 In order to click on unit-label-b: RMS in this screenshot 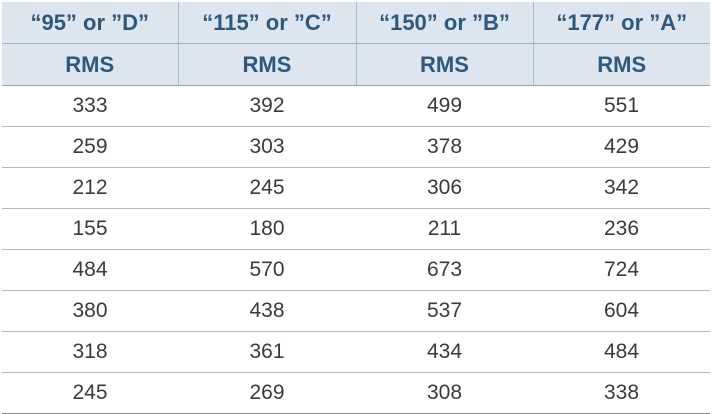, I will do `click(444, 64)`.